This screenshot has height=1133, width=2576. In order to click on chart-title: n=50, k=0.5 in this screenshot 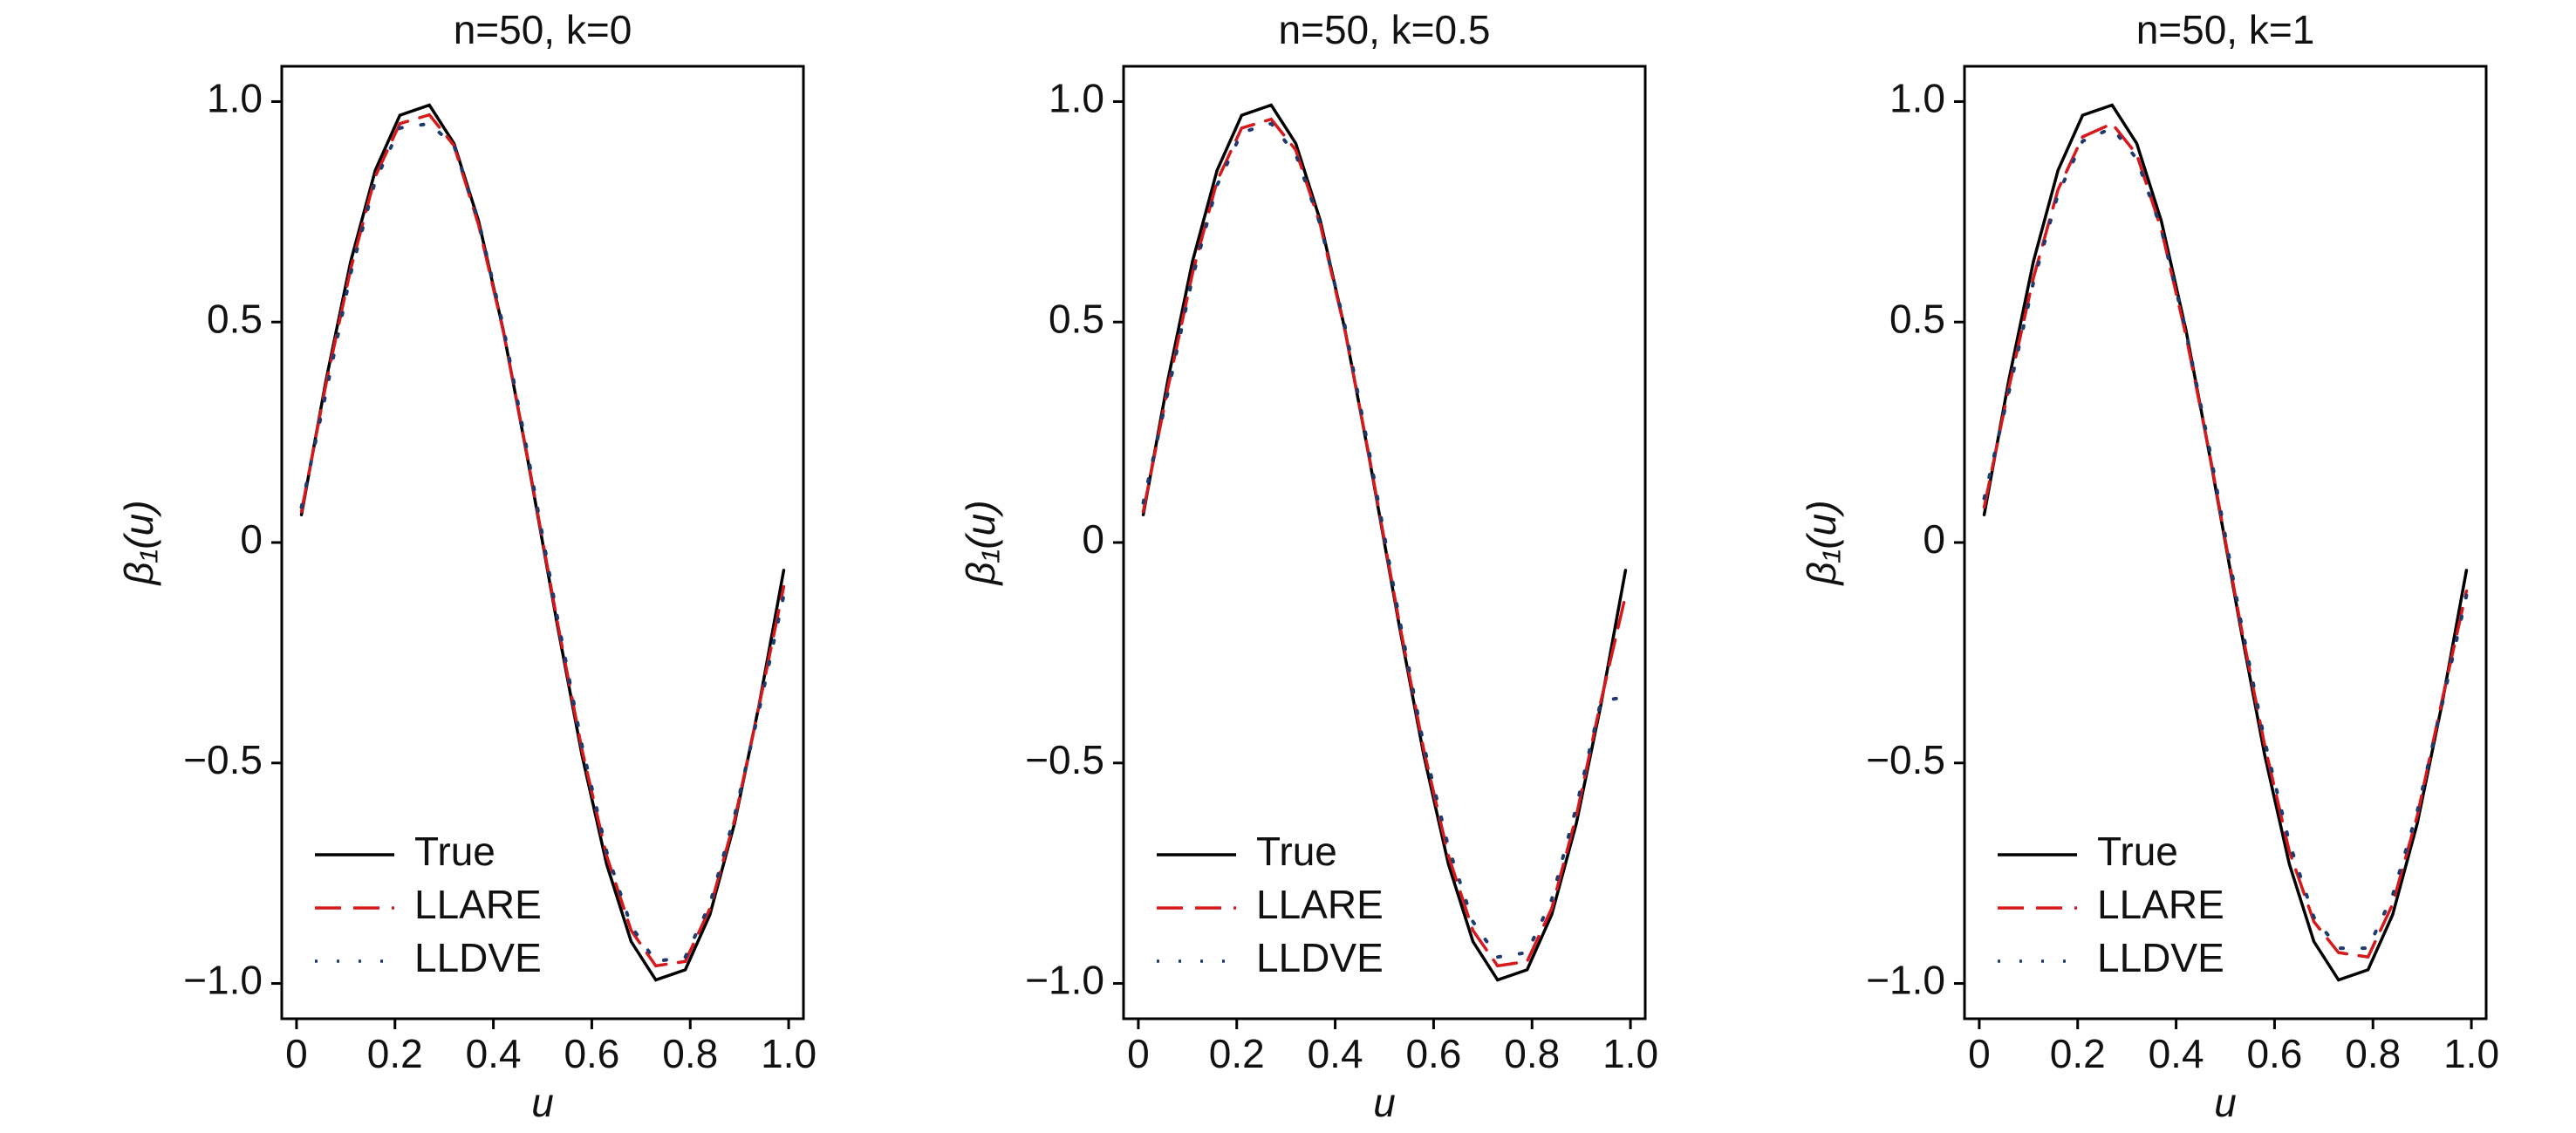, I will do `click(1385, 29)`.